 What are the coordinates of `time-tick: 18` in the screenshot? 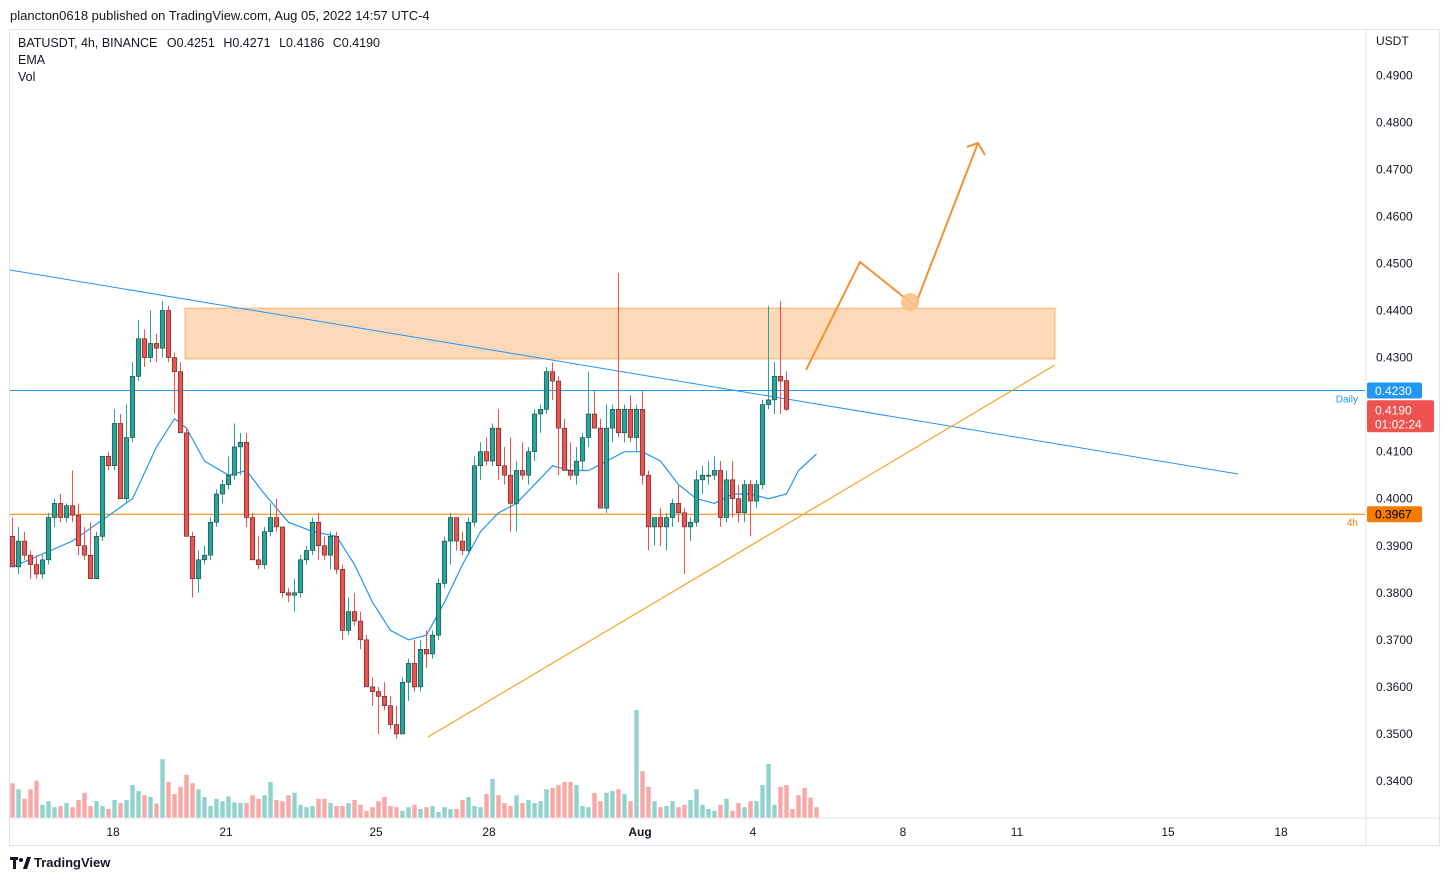 It's located at (113, 832).